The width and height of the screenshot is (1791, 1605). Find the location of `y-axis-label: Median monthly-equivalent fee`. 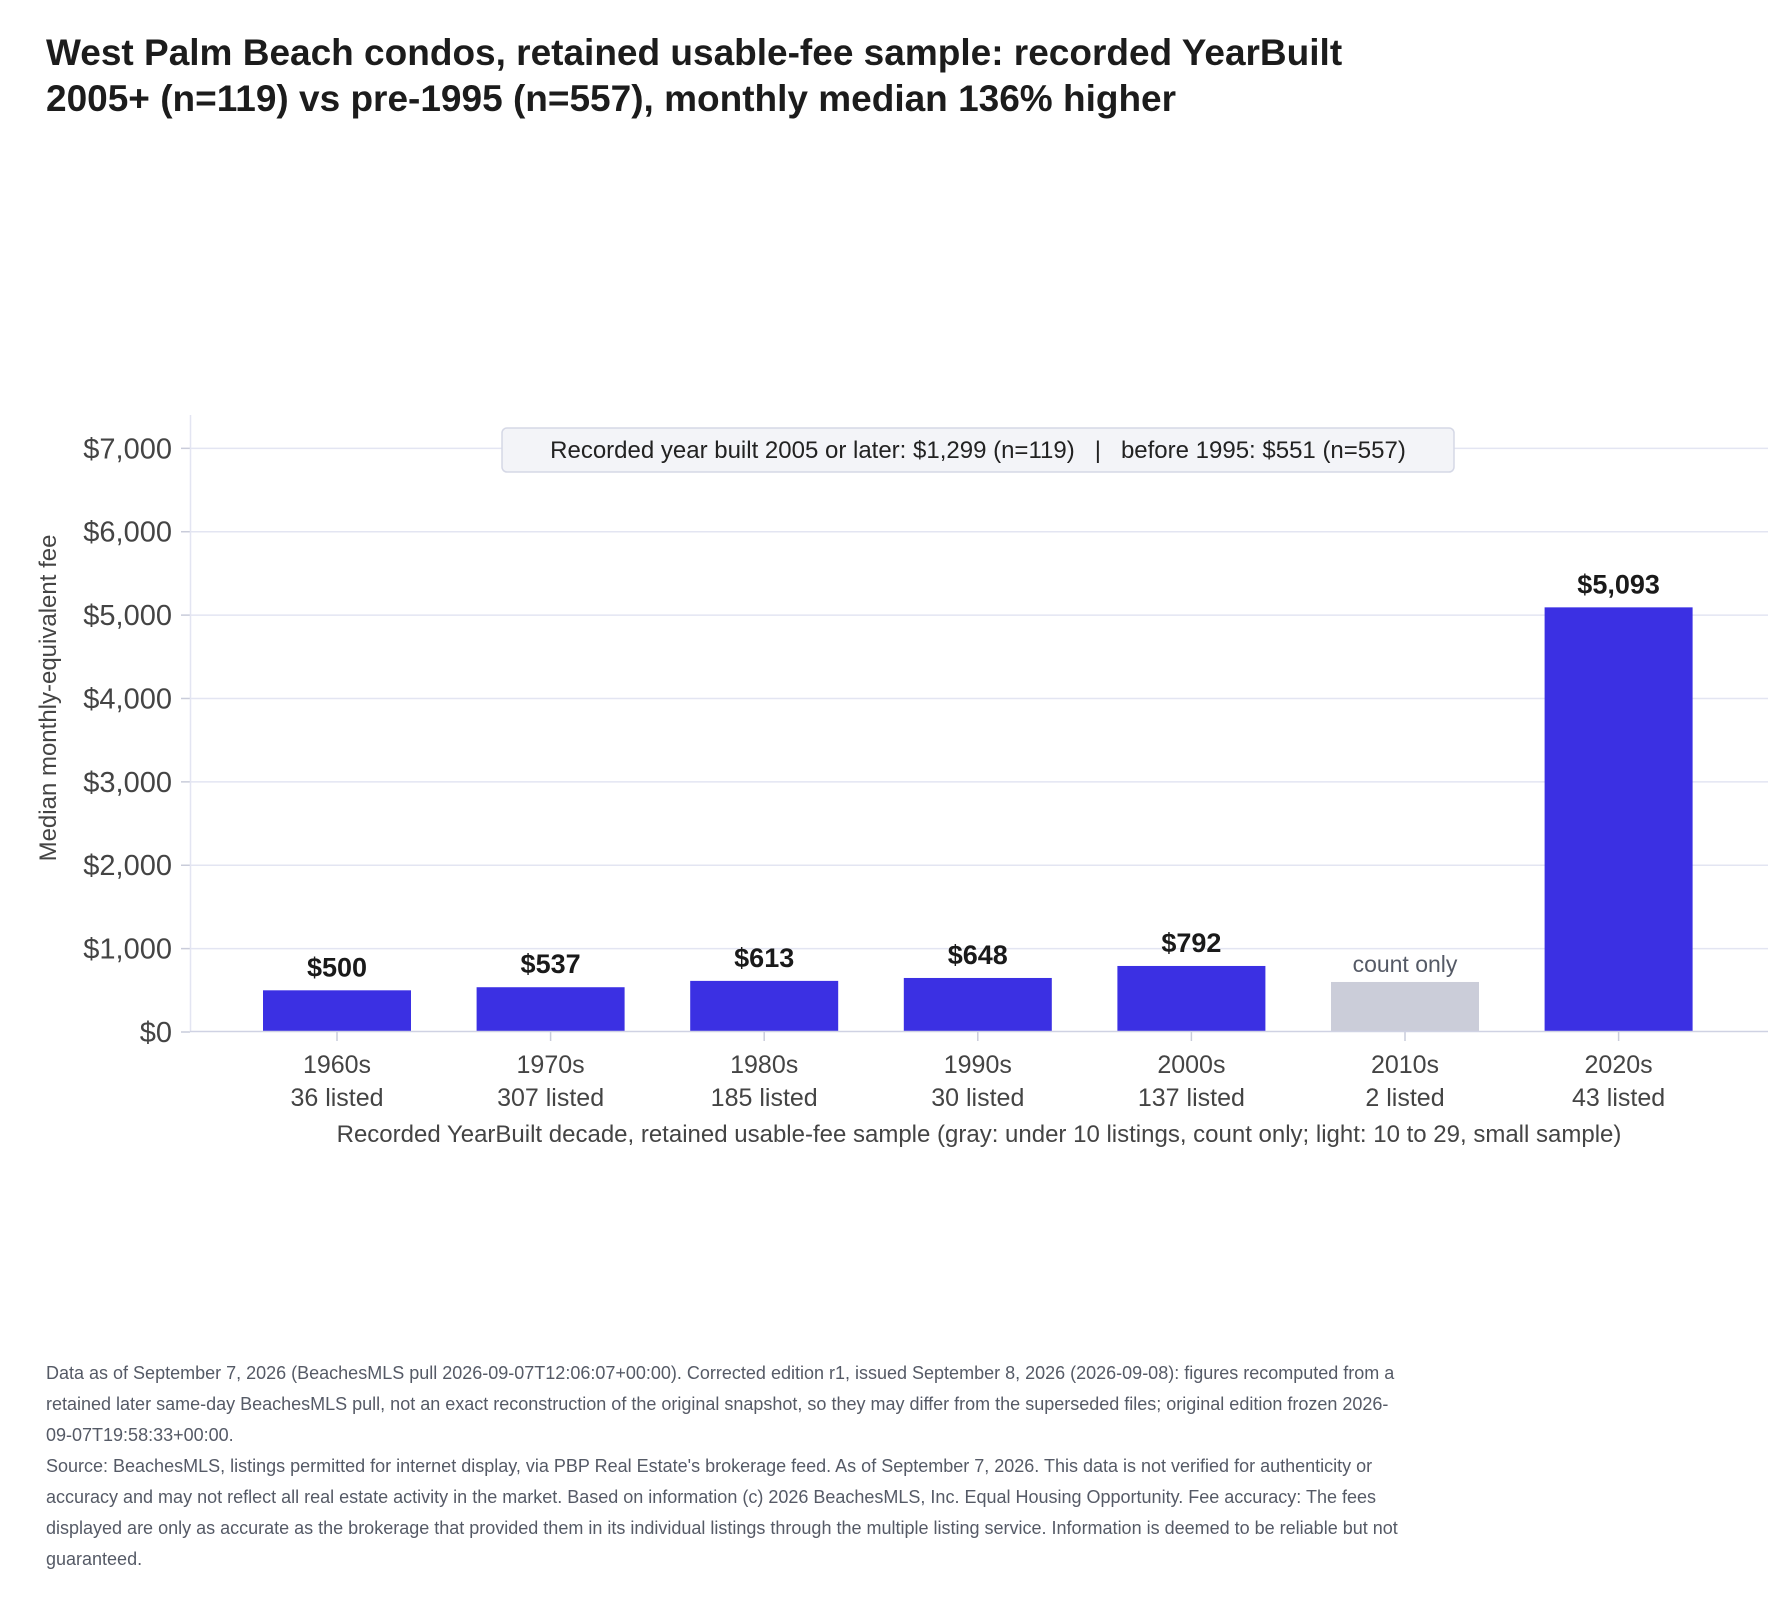

y-axis-label: Median monthly-equivalent fee is located at coordinates (48, 698).